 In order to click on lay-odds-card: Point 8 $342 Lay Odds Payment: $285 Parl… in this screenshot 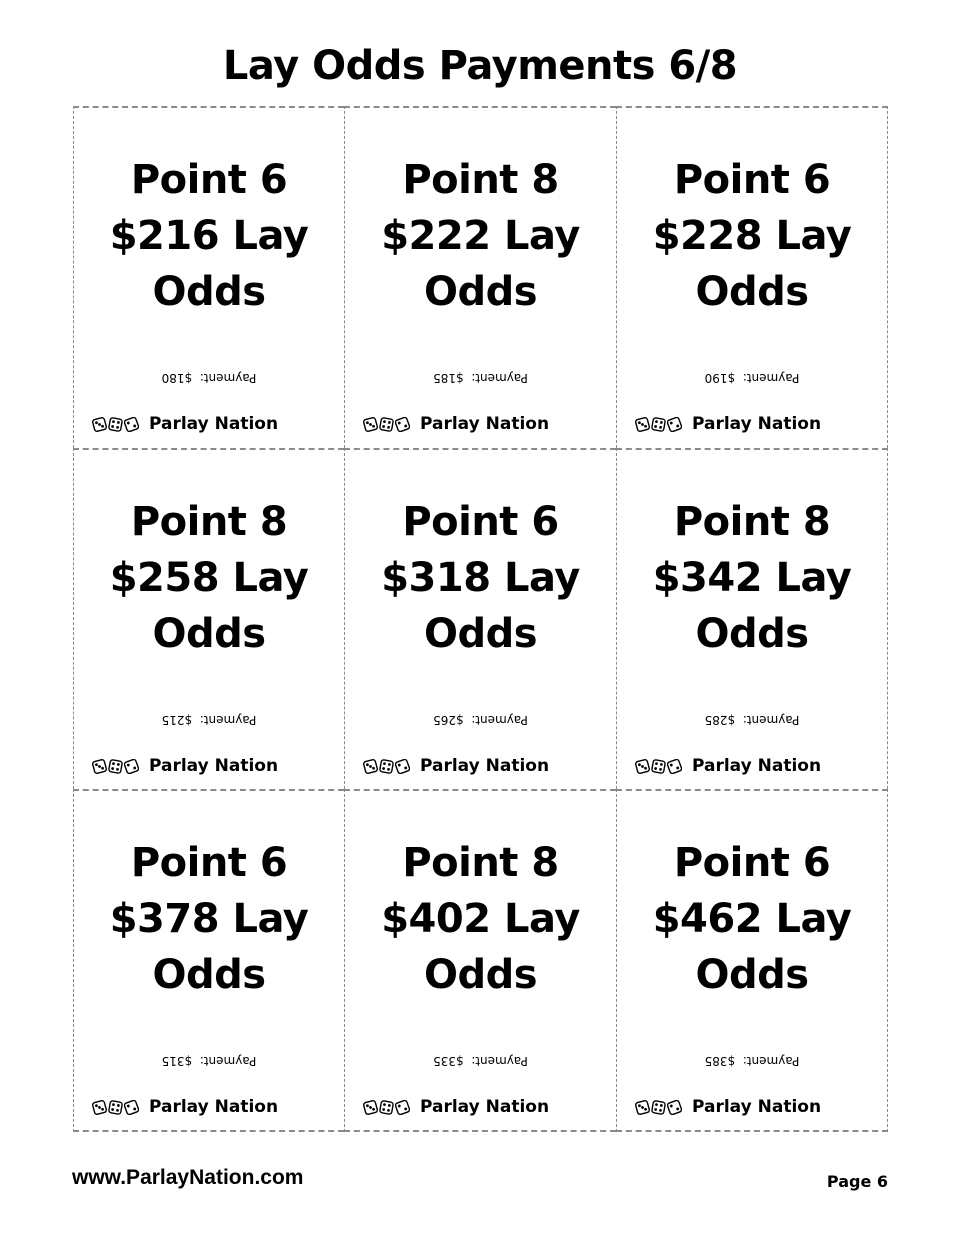, I will do `click(752, 618)`.